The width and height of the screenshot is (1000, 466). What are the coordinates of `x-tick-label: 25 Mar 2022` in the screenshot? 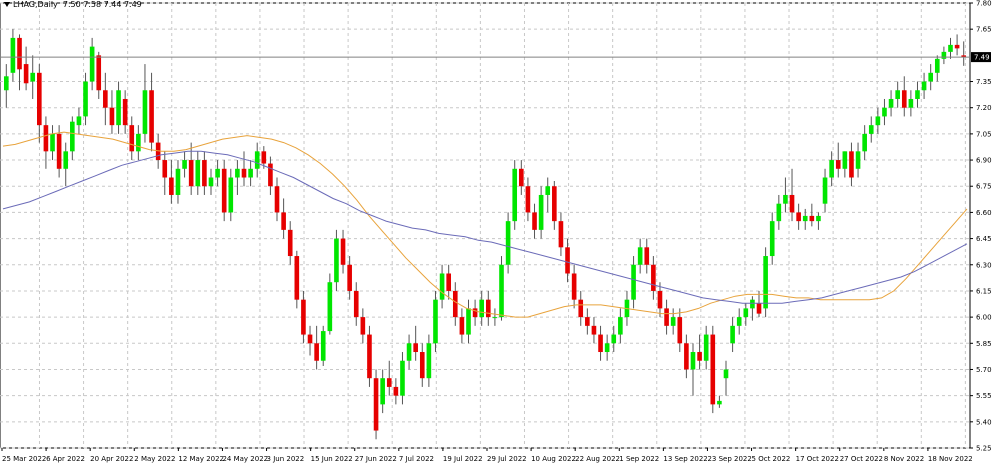 It's located at (24, 459).